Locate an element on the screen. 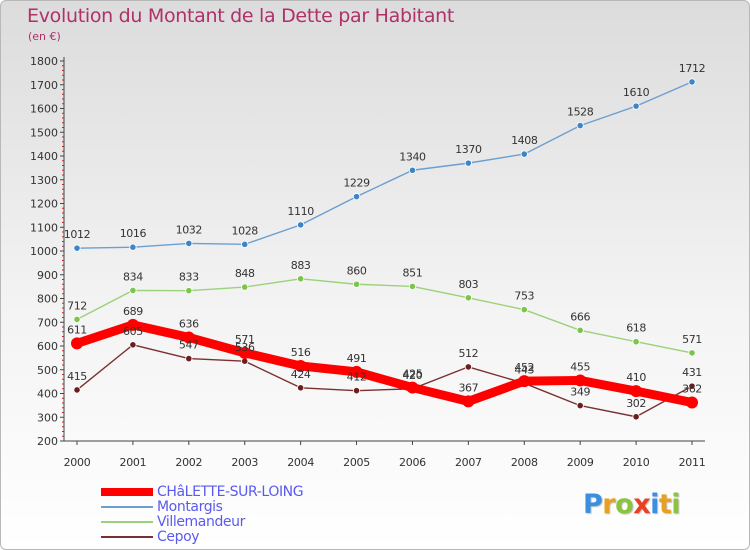 The width and height of the screenshot is (750, 550). y-tick-label: 900 is located at coordinates (47, 275).